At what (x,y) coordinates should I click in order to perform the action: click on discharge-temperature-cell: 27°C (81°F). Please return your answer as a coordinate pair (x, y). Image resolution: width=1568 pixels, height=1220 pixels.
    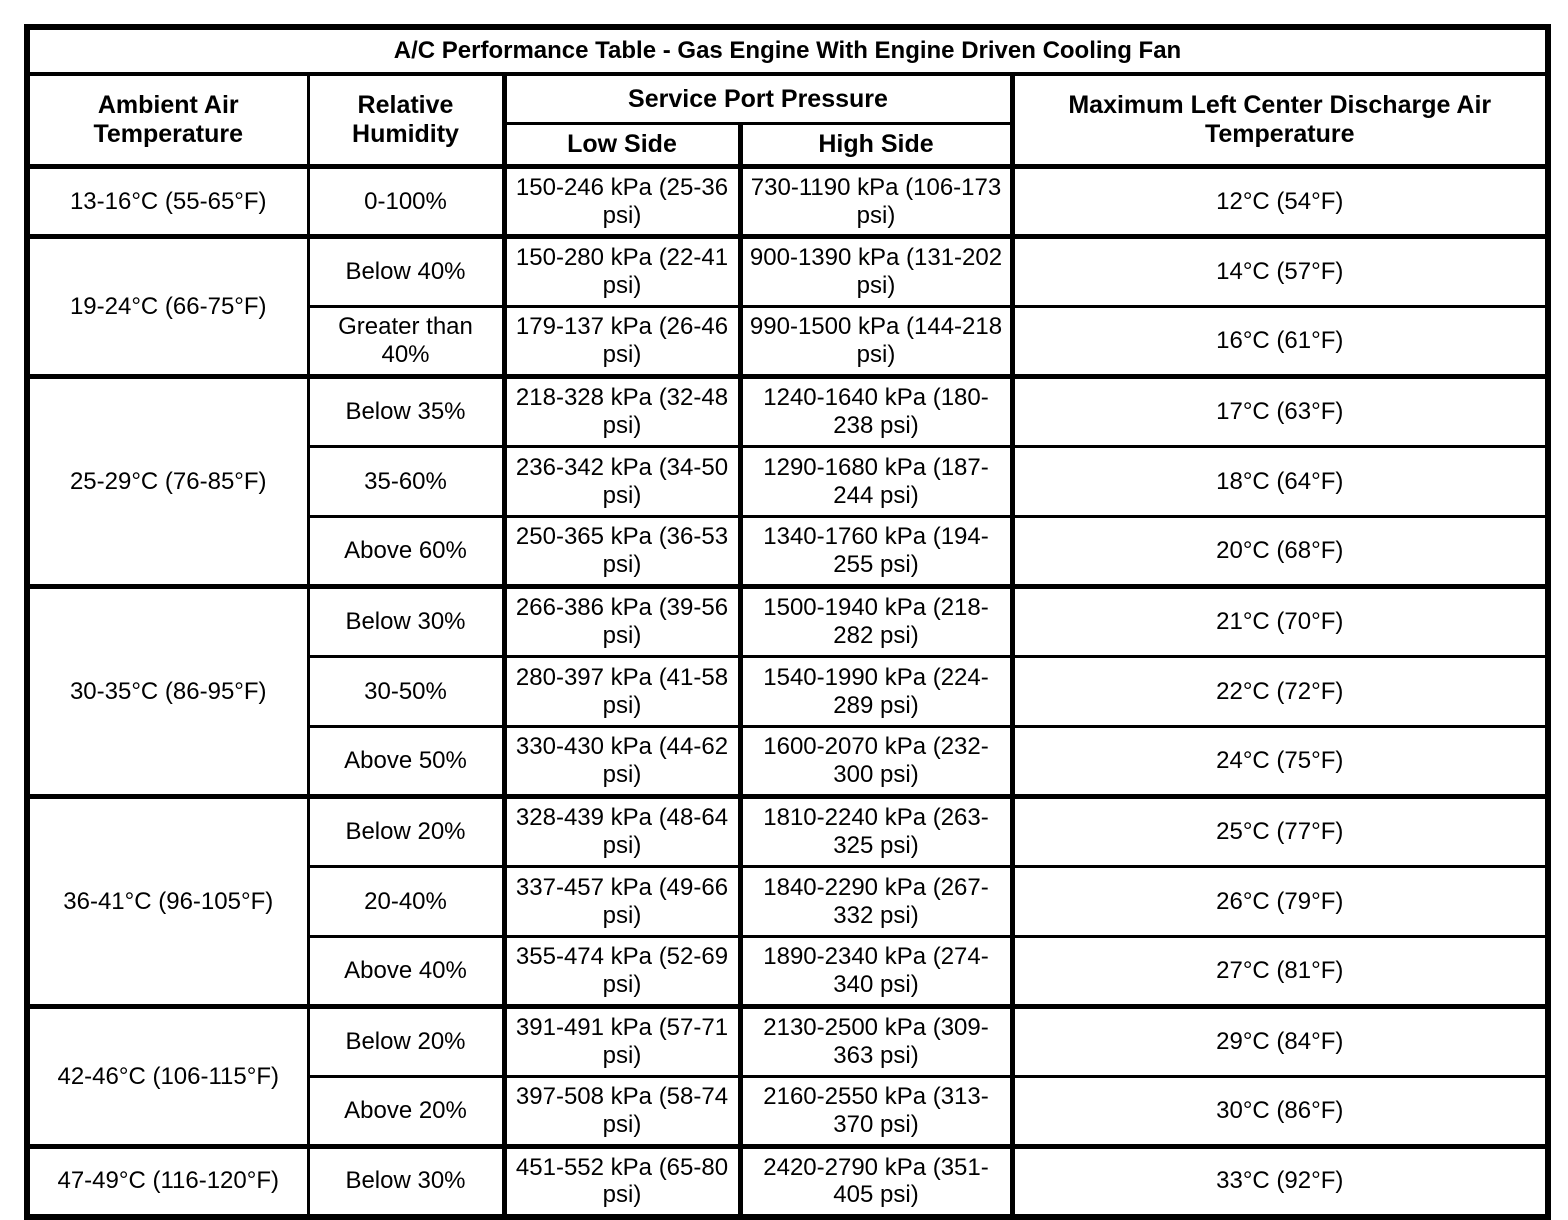
    Looking at the image, I should click on (1279, 971).